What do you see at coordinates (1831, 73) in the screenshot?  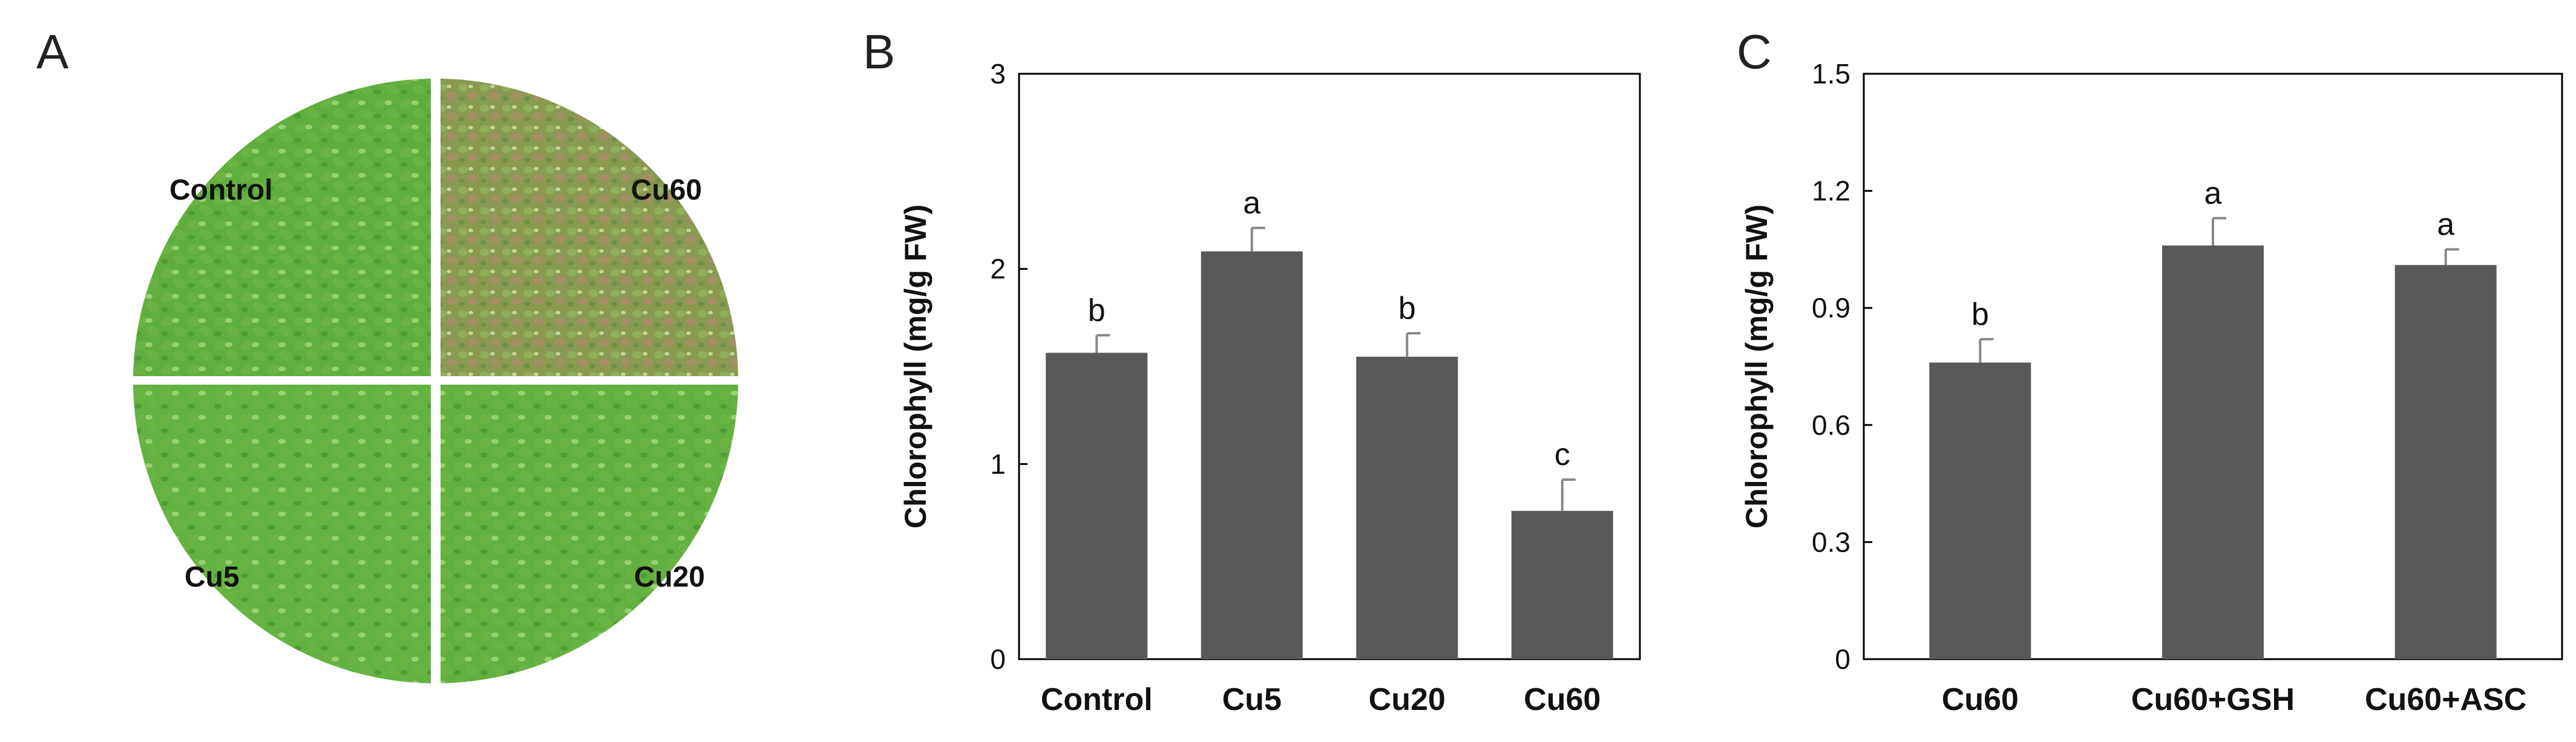 I see `y-tick-label: 1.5` at bounding box center [1831, 73].